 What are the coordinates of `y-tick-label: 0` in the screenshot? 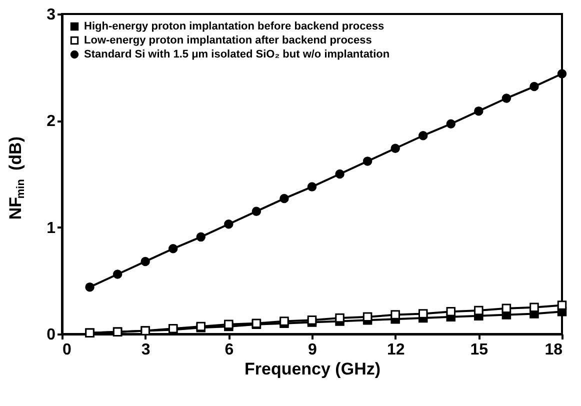 It's located at (51, 335).